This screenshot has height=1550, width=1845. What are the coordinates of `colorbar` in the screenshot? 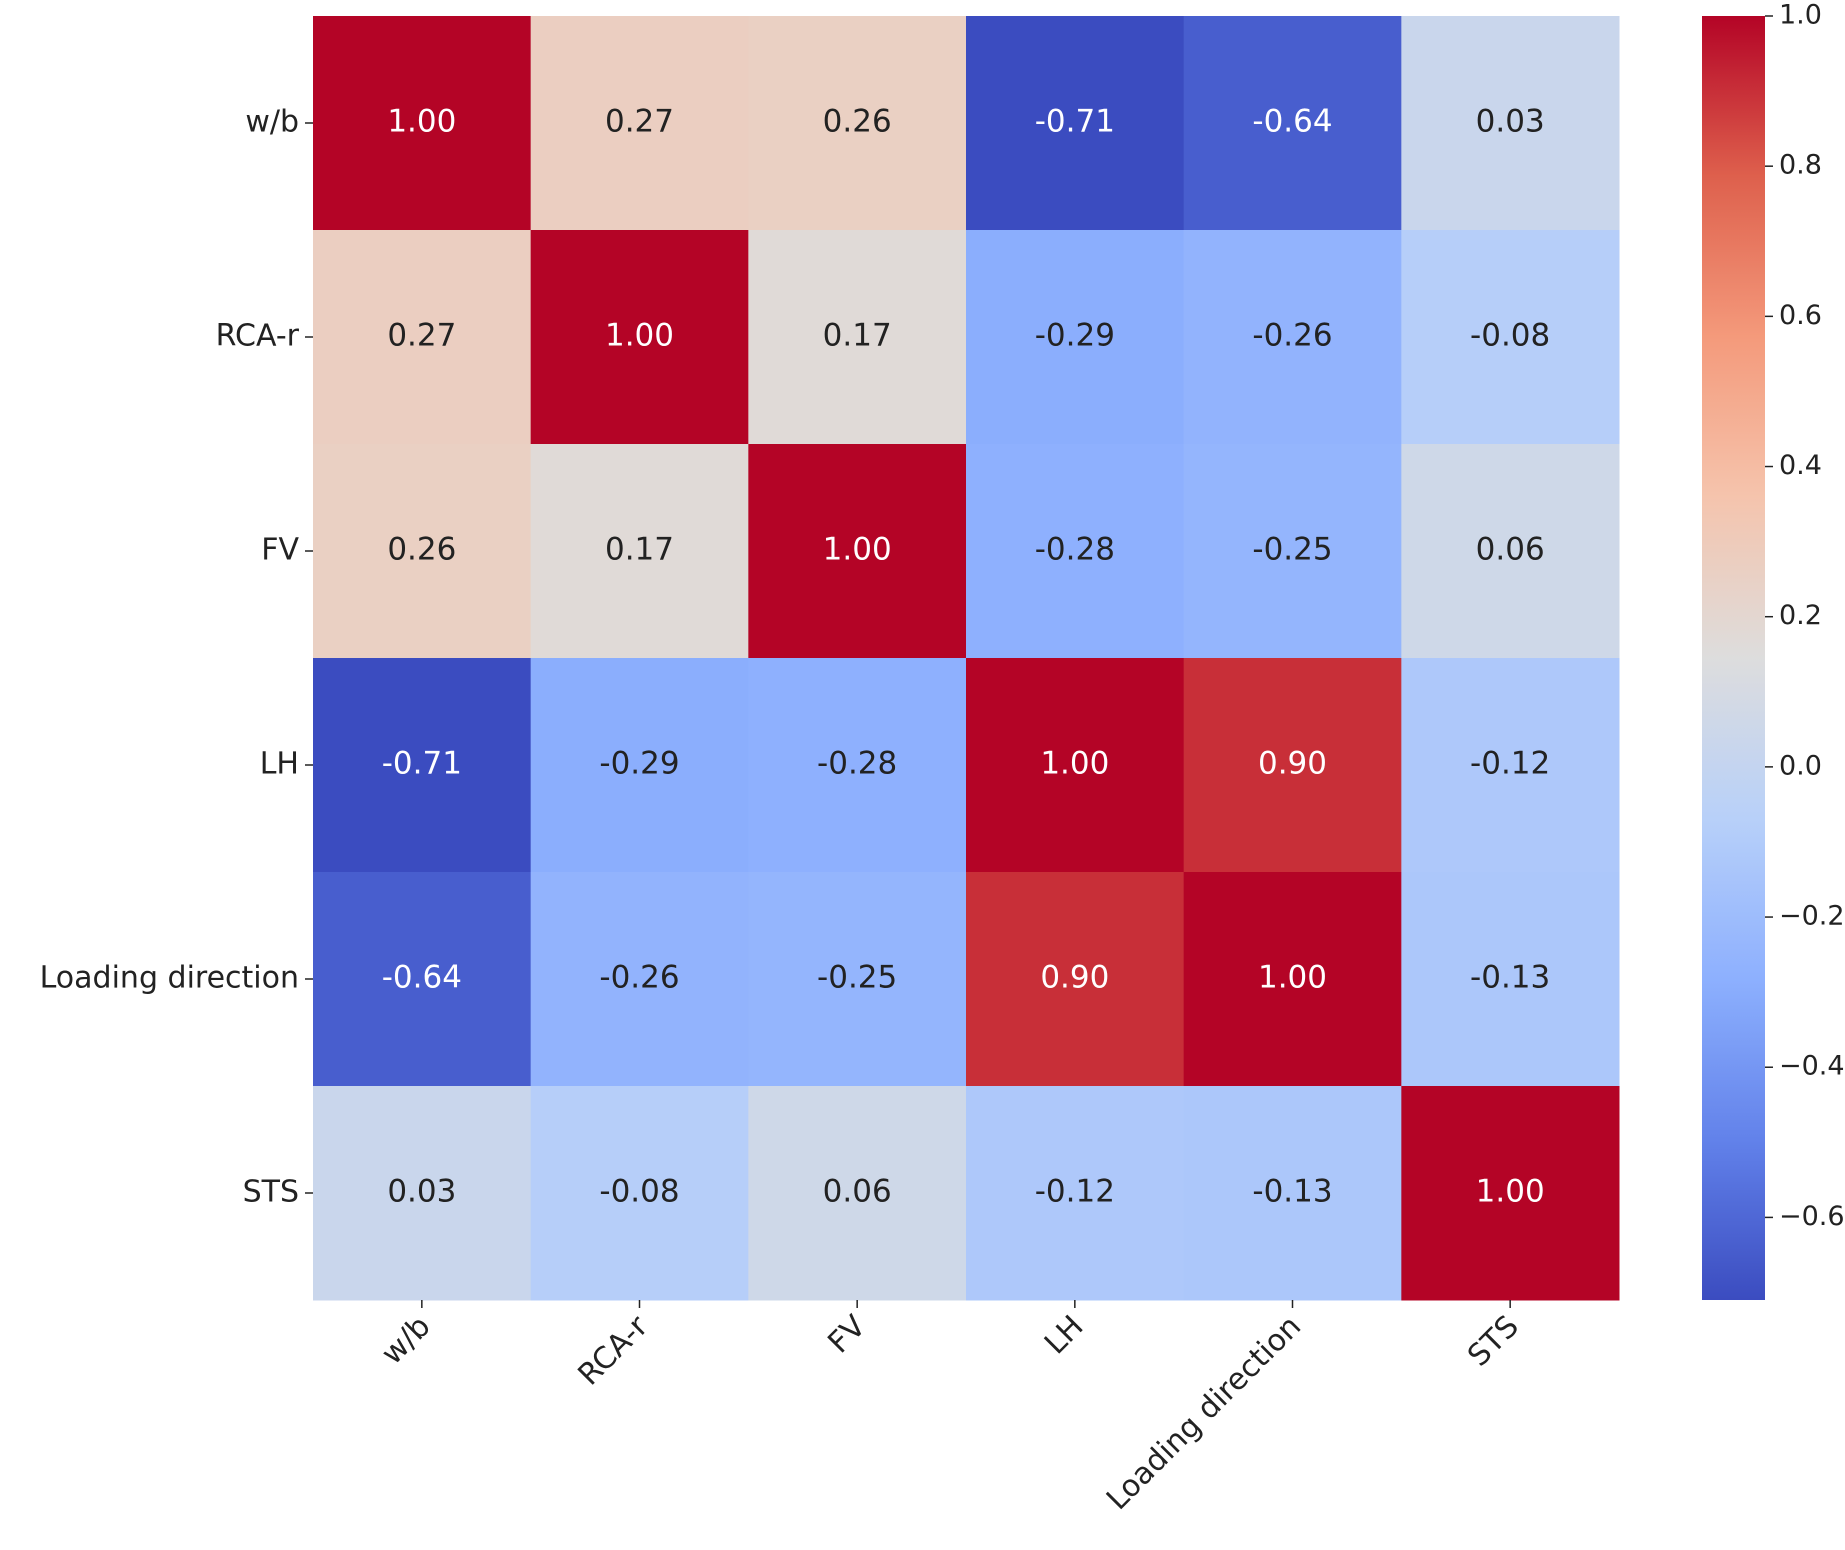 It's located at (1733, 658).